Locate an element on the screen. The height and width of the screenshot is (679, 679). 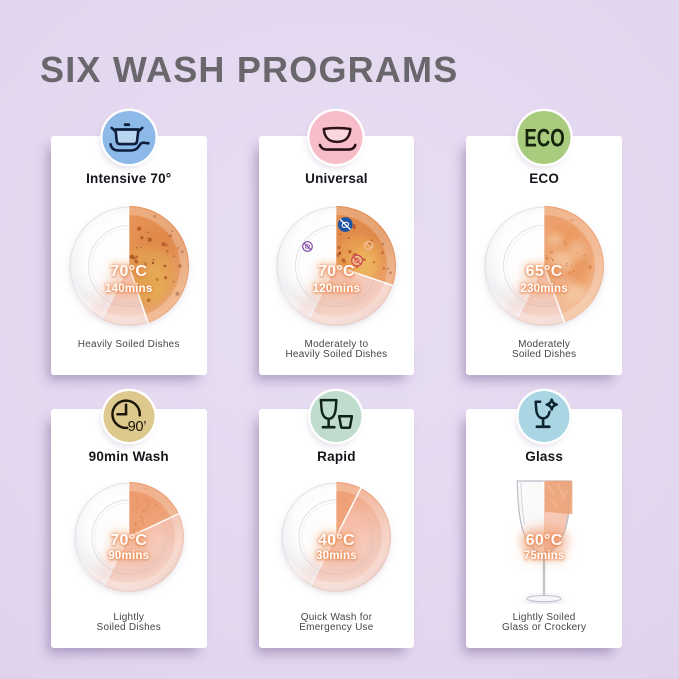
svg-text: ECO is located at coordinates (544, 138).